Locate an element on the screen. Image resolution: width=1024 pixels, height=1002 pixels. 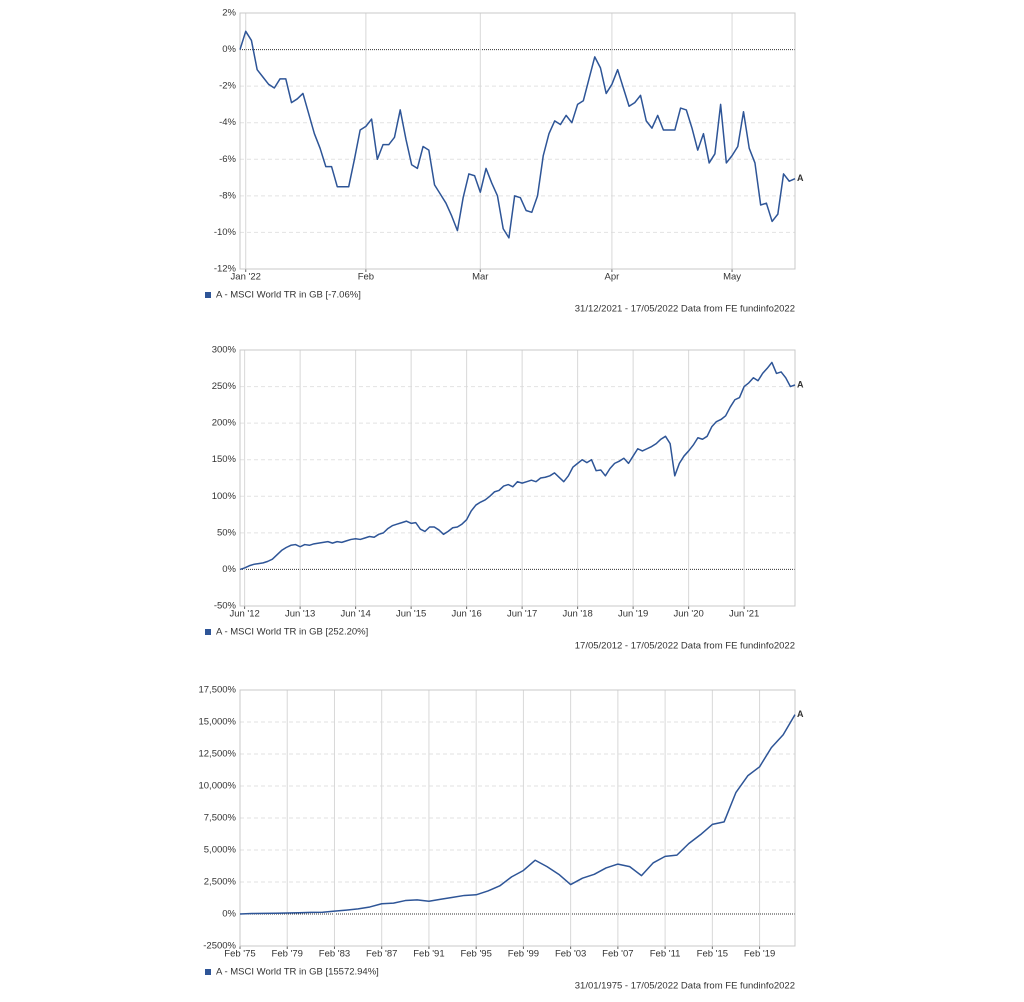
x-tick-label: Jun '14 is located at coordinates (355, 614).